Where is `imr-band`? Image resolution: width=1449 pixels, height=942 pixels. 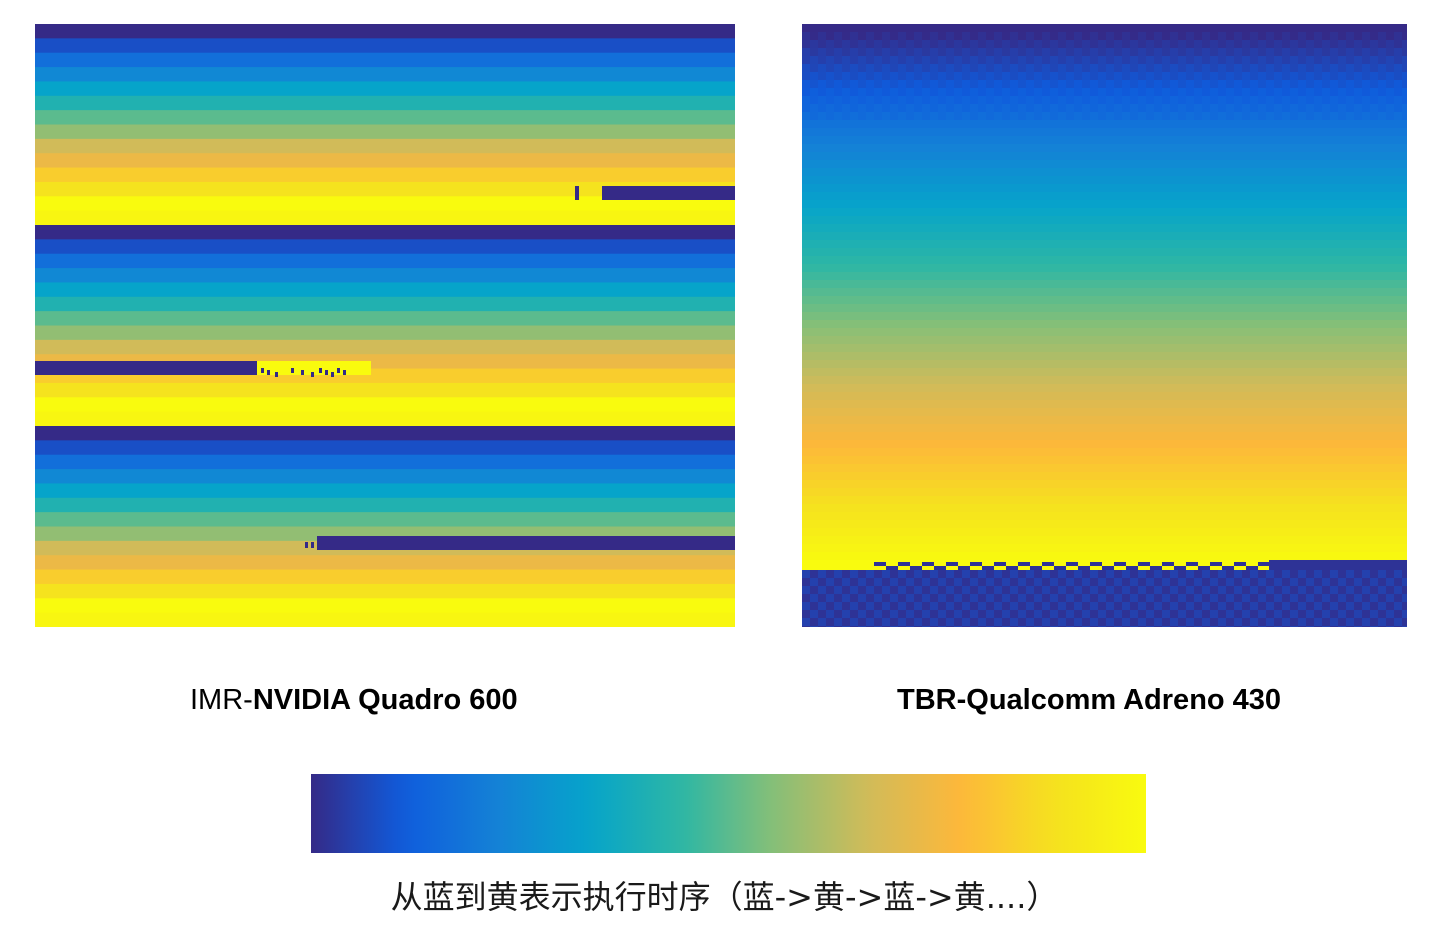 imr-band is located at coordinates (385, 476).